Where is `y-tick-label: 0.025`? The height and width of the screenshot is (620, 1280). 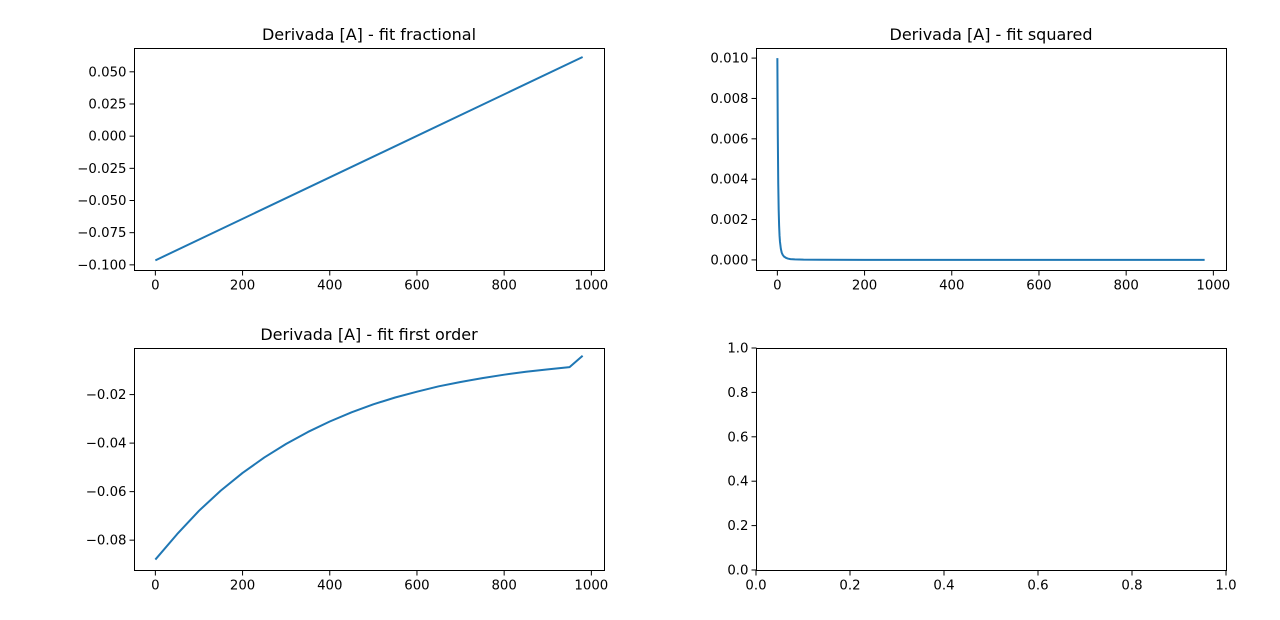
y-tick-label: 0.025 is located at coordinates (107, 104).